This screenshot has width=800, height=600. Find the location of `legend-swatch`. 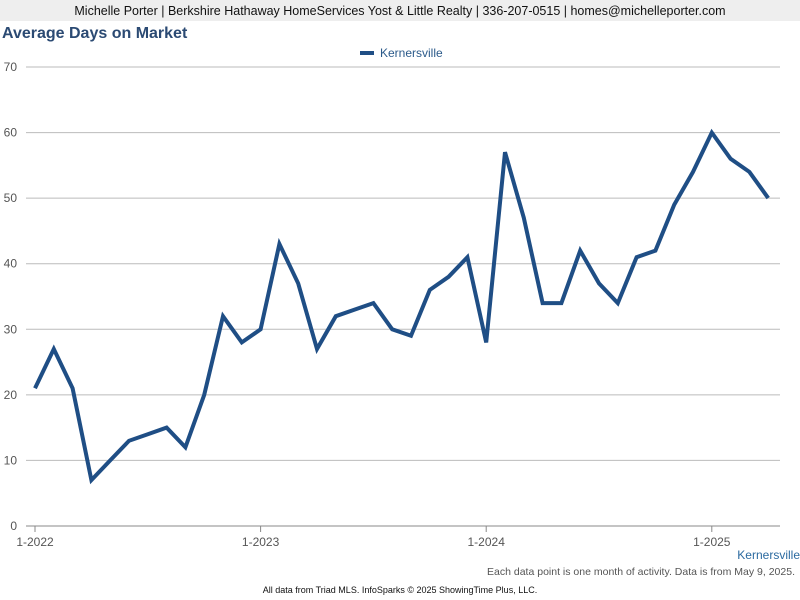

legend-swatch is located at coordinates (367, 53).